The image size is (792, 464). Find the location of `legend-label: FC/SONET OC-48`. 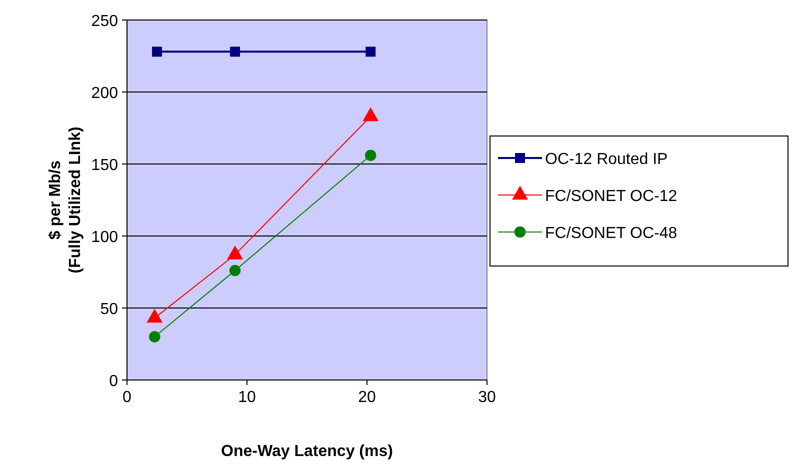

legend-label: FC/SONET OC-48 is located at coordinates (611, 233).